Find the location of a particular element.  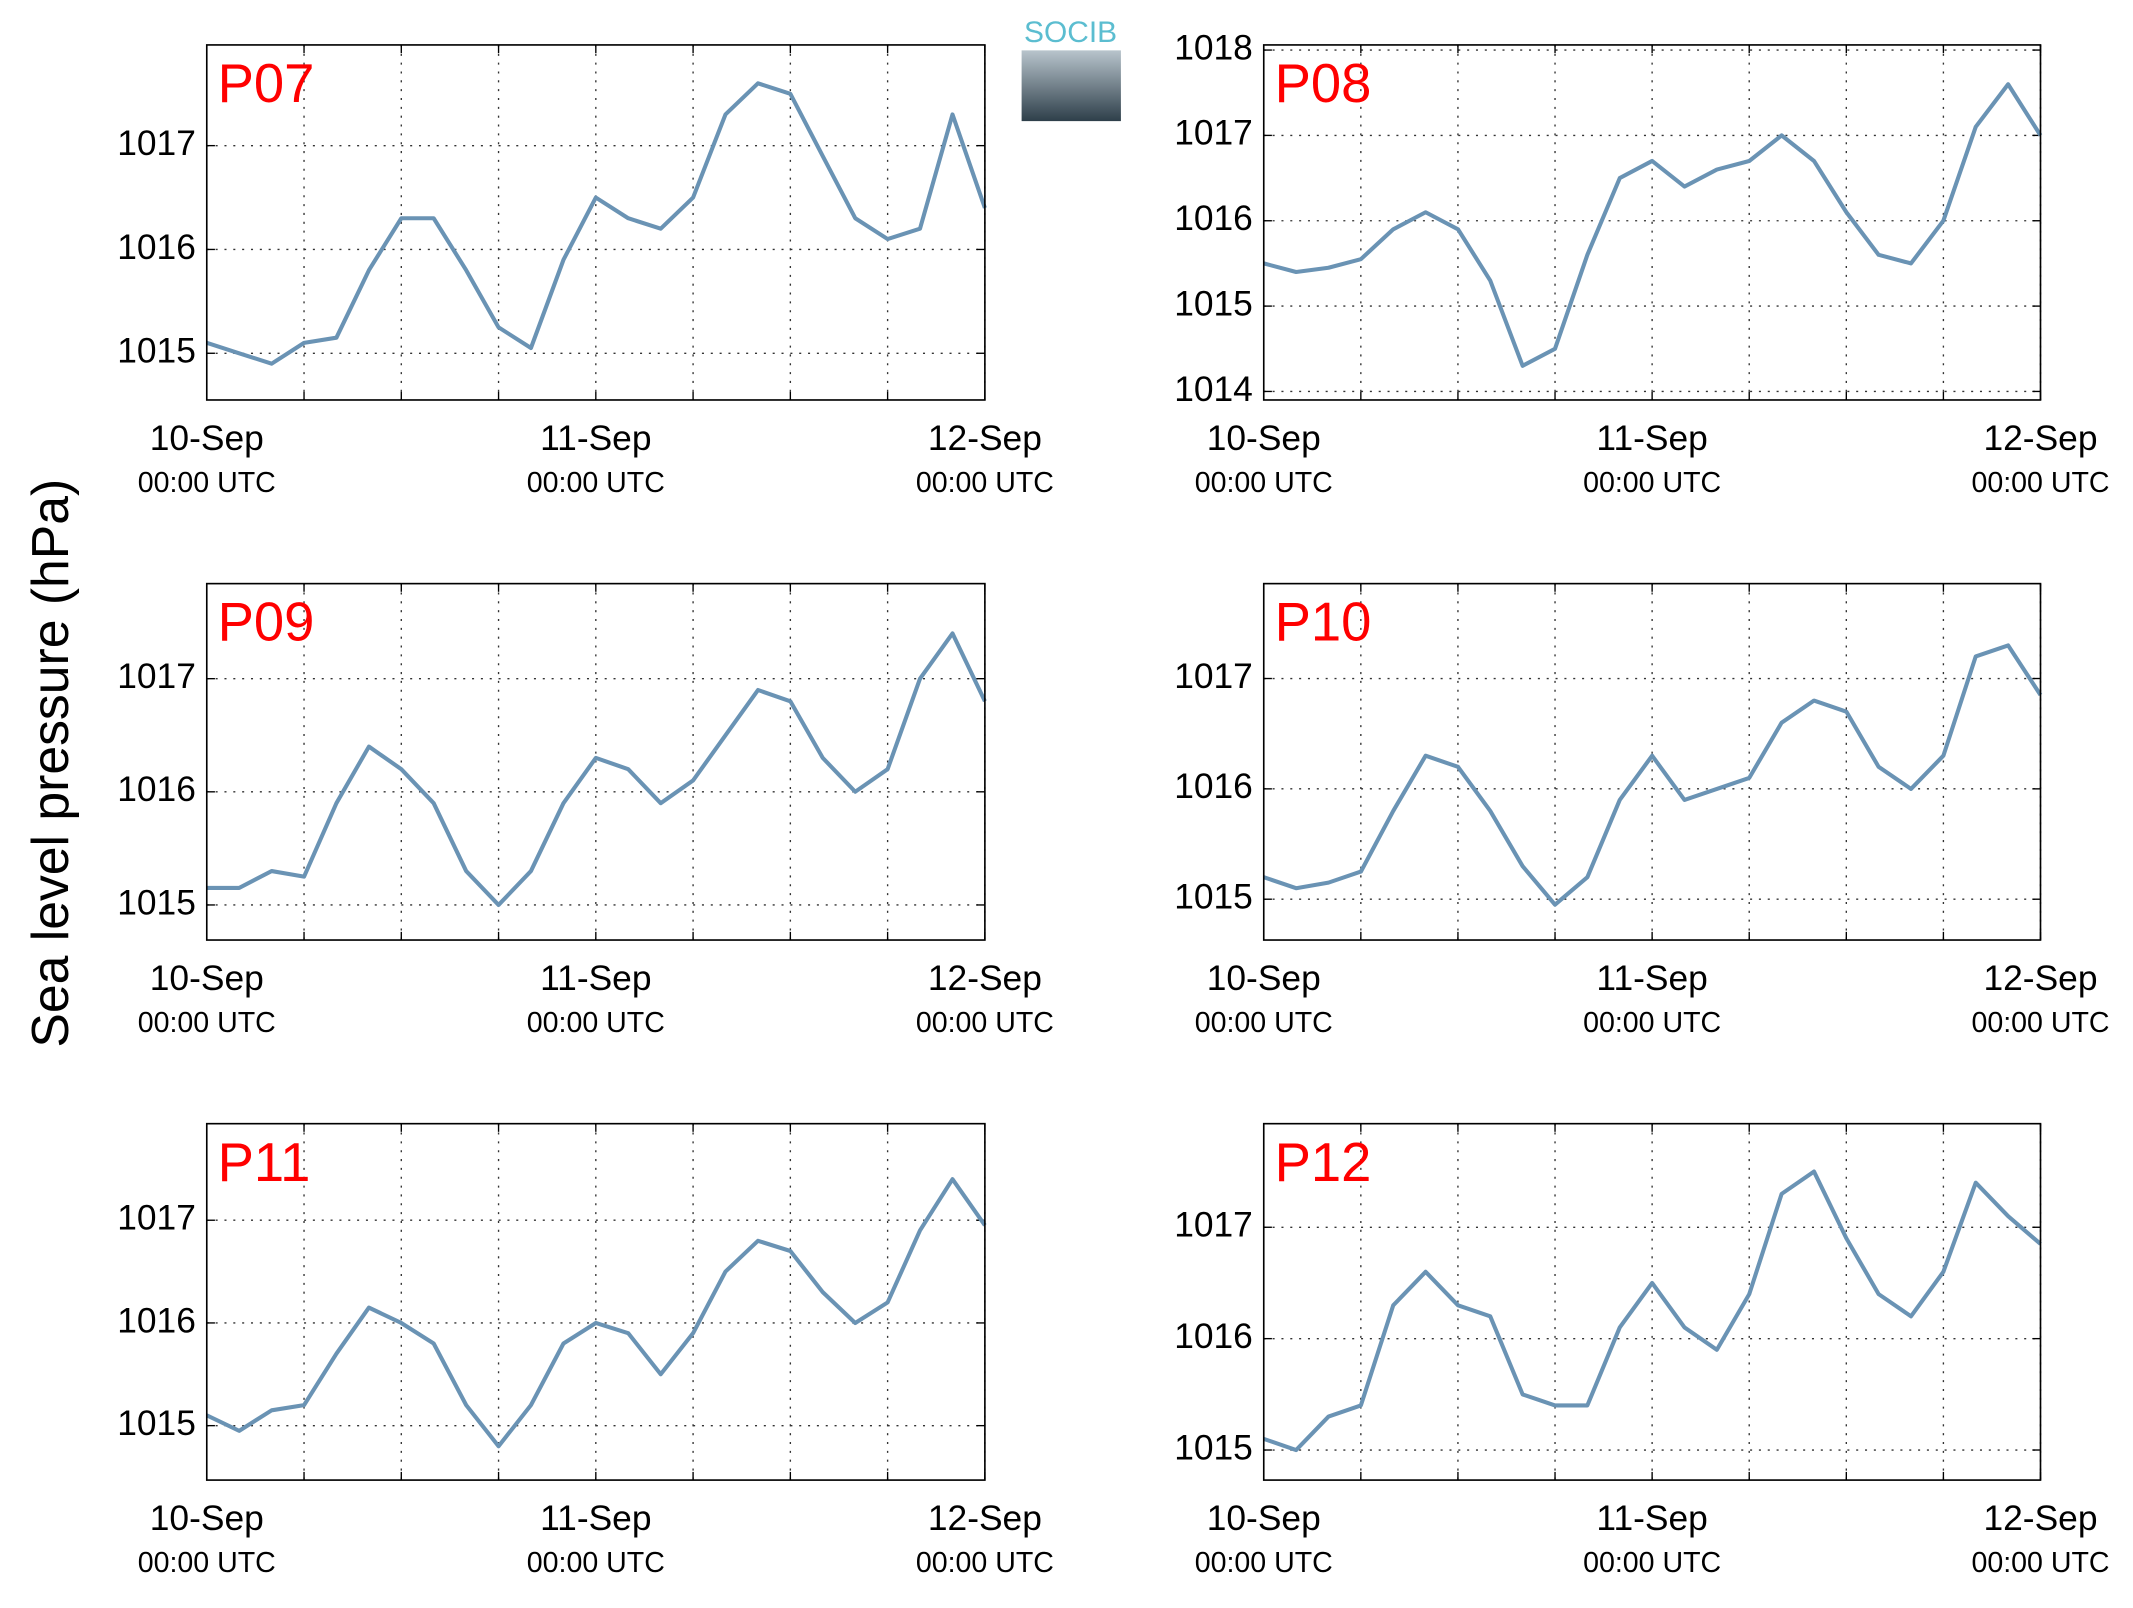

y-tick-label: 1018 is located at coordinates (1213, 47).